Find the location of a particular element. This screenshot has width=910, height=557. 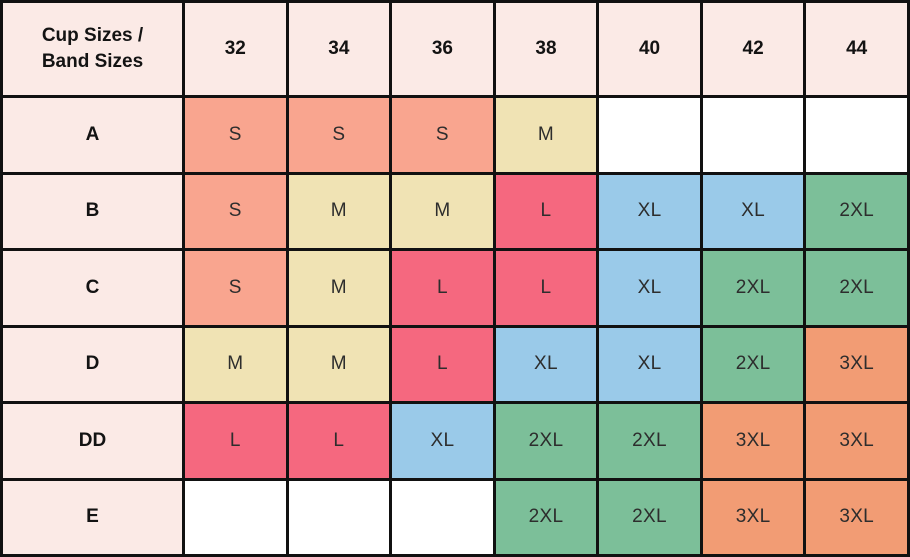

cup-size-label-b: B is located at coordinates (92, 211).